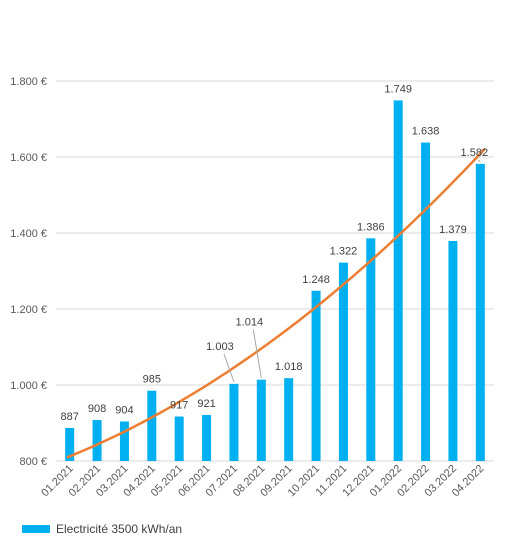  What do you see at coordinates (28, 234) in the screenshot?
I see `y-tick-label: 1.400 €` at bounding box center [28, 234].